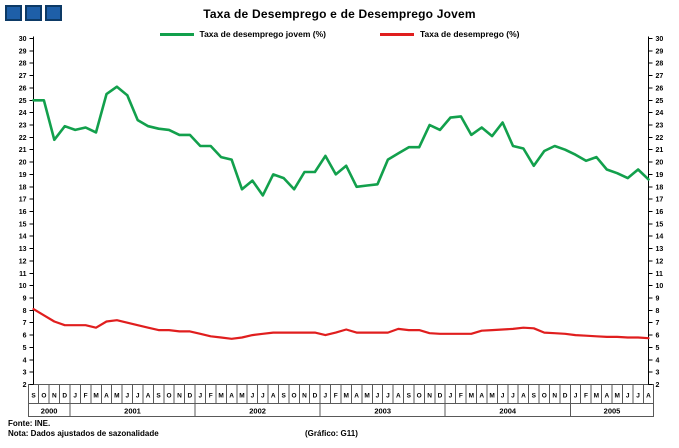  Describe the element at coordinates (262, 34) in the screenshot. I see `legend-label: Taxa de desemprego jovem (%)` at that location.